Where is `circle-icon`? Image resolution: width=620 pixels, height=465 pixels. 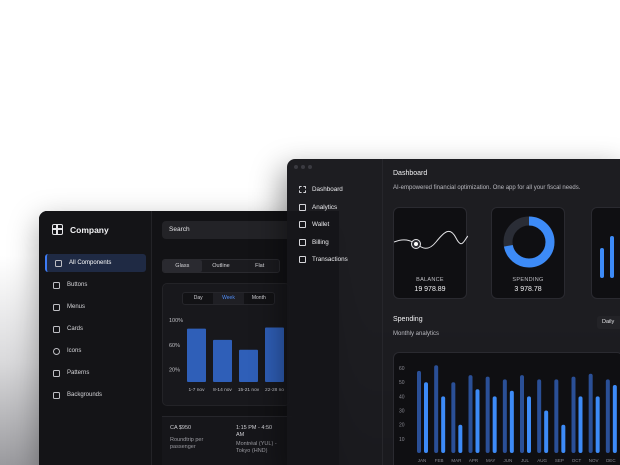 circle-icon is located at coordinates (56, 351).